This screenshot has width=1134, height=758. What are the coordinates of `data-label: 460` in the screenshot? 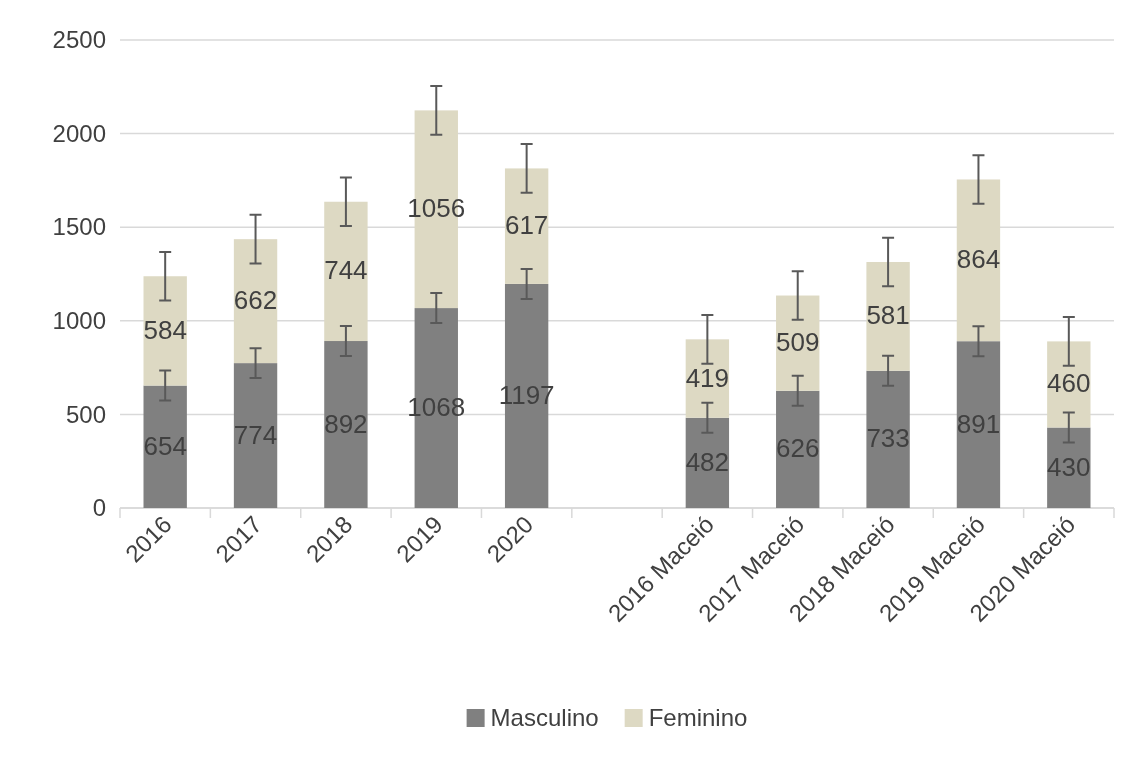 It's located at (1069, 383).